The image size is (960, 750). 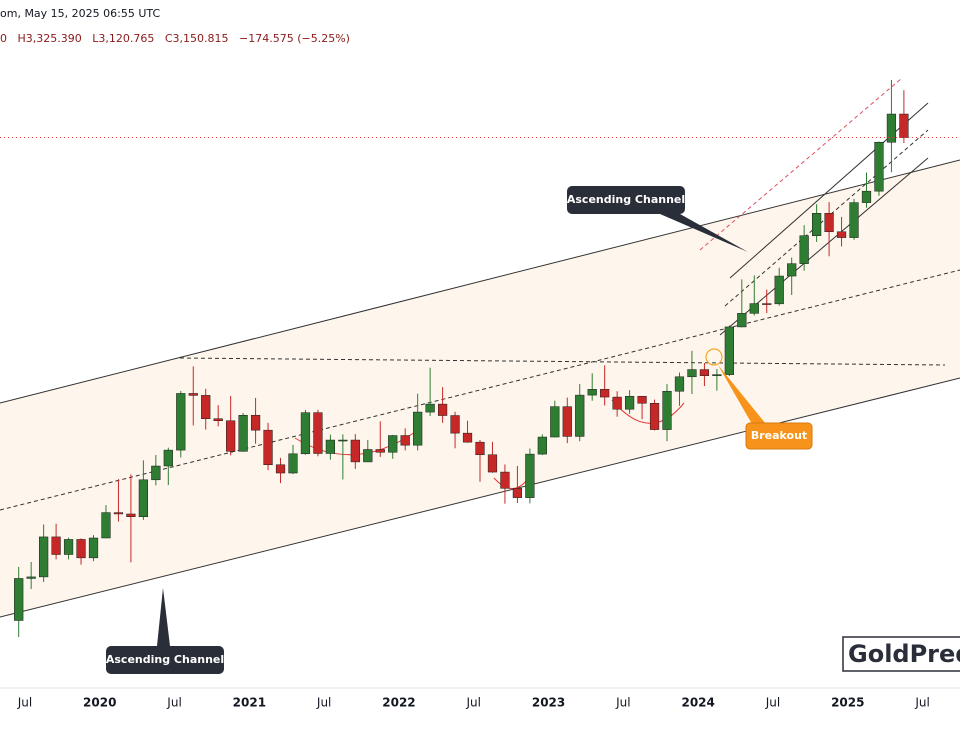 What do you see at coordinates (99, 703) in the screenshot?
I see `x-tick-label: 2020` at bounding box center [99, 703].